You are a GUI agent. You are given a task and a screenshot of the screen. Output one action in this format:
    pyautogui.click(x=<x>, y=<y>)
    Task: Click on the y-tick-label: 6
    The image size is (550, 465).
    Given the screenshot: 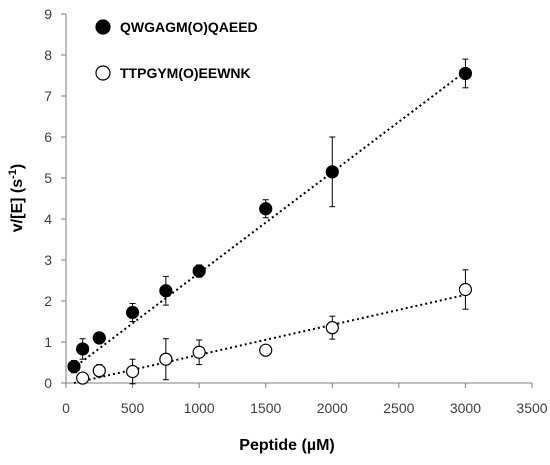 What is the action you would take?
    pyautogui.click(x=48, y=137)
    